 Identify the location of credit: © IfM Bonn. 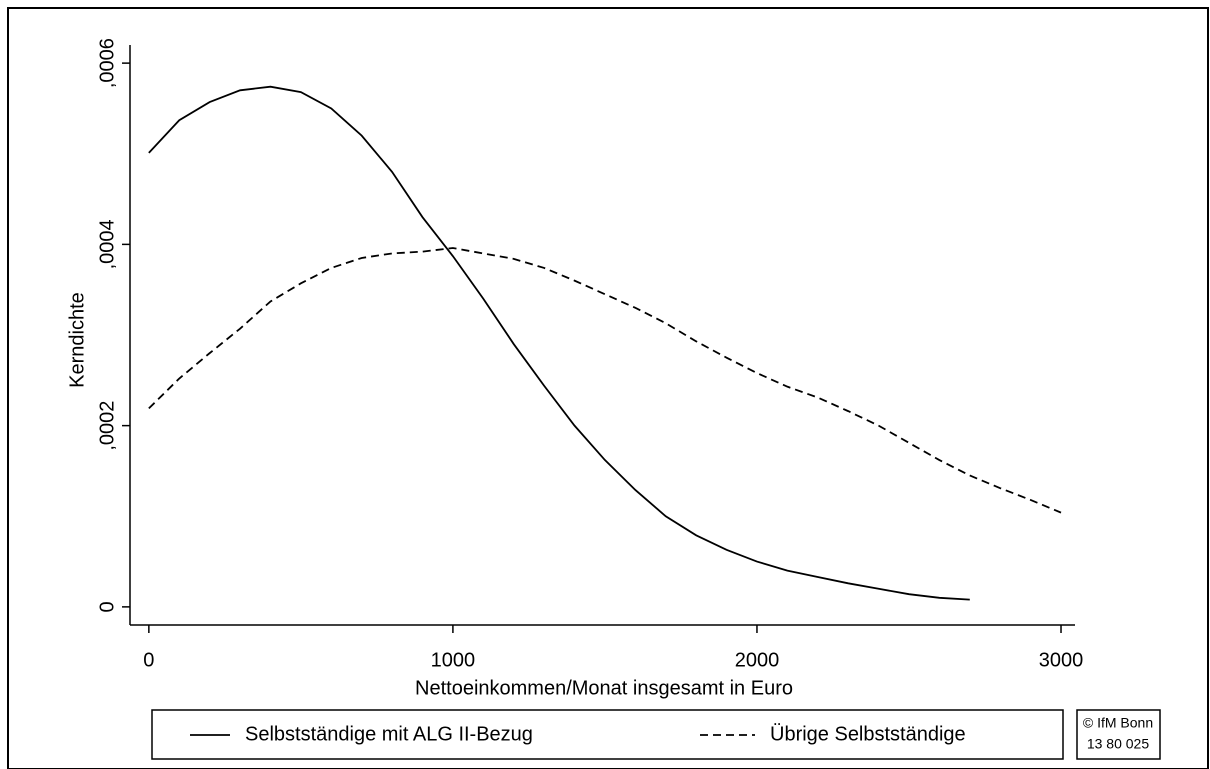
(1118, 723).